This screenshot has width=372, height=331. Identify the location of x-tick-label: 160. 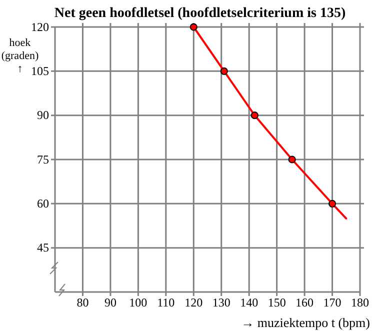
(305, 303).